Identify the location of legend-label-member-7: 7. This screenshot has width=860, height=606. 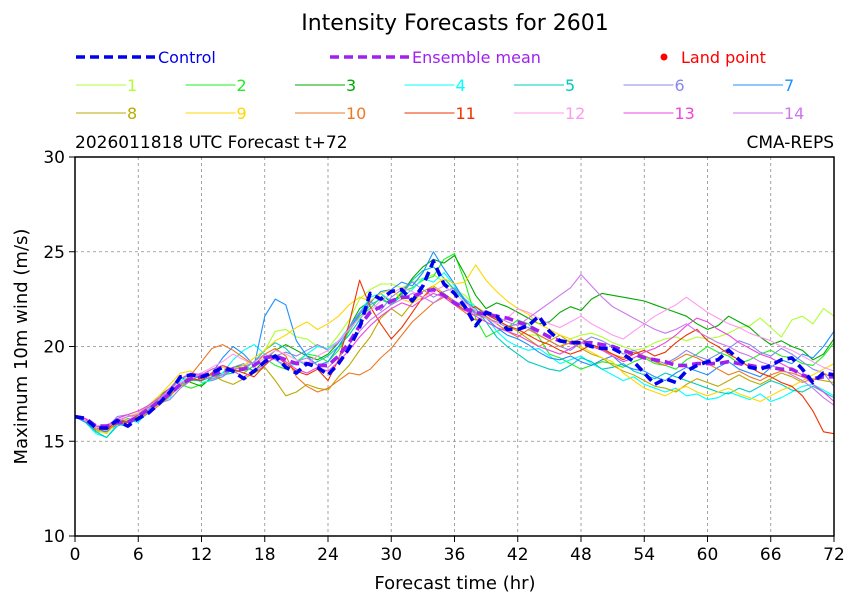
(789, 85).